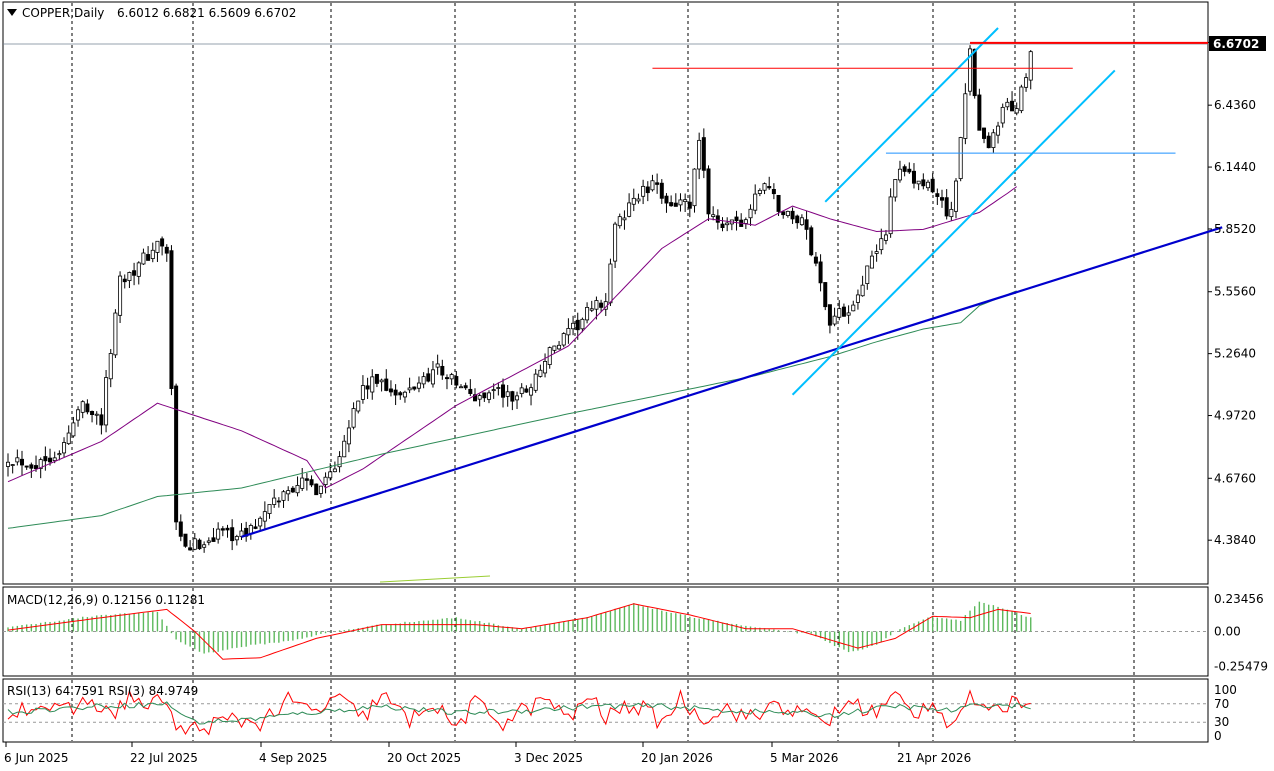 This screenshot has width=1274, height=771. What do you see at coordinates (164, 758) in the screenshot?
I see `x-tick-label: 22 Jul 2025` at bounding box center [164, 758].